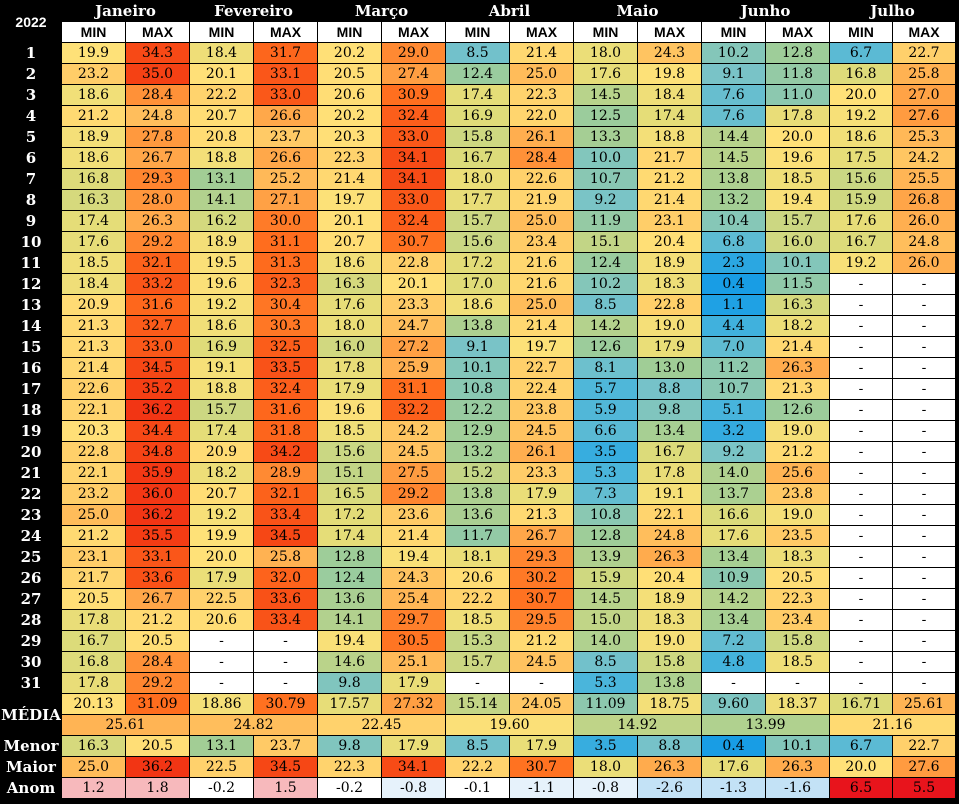 Image resolution: width=959 pixels, height=804 pixels. Describe the element at coordinates (93, 410) in the screenshot. I see `temperature-cell: 22.1` at that location.